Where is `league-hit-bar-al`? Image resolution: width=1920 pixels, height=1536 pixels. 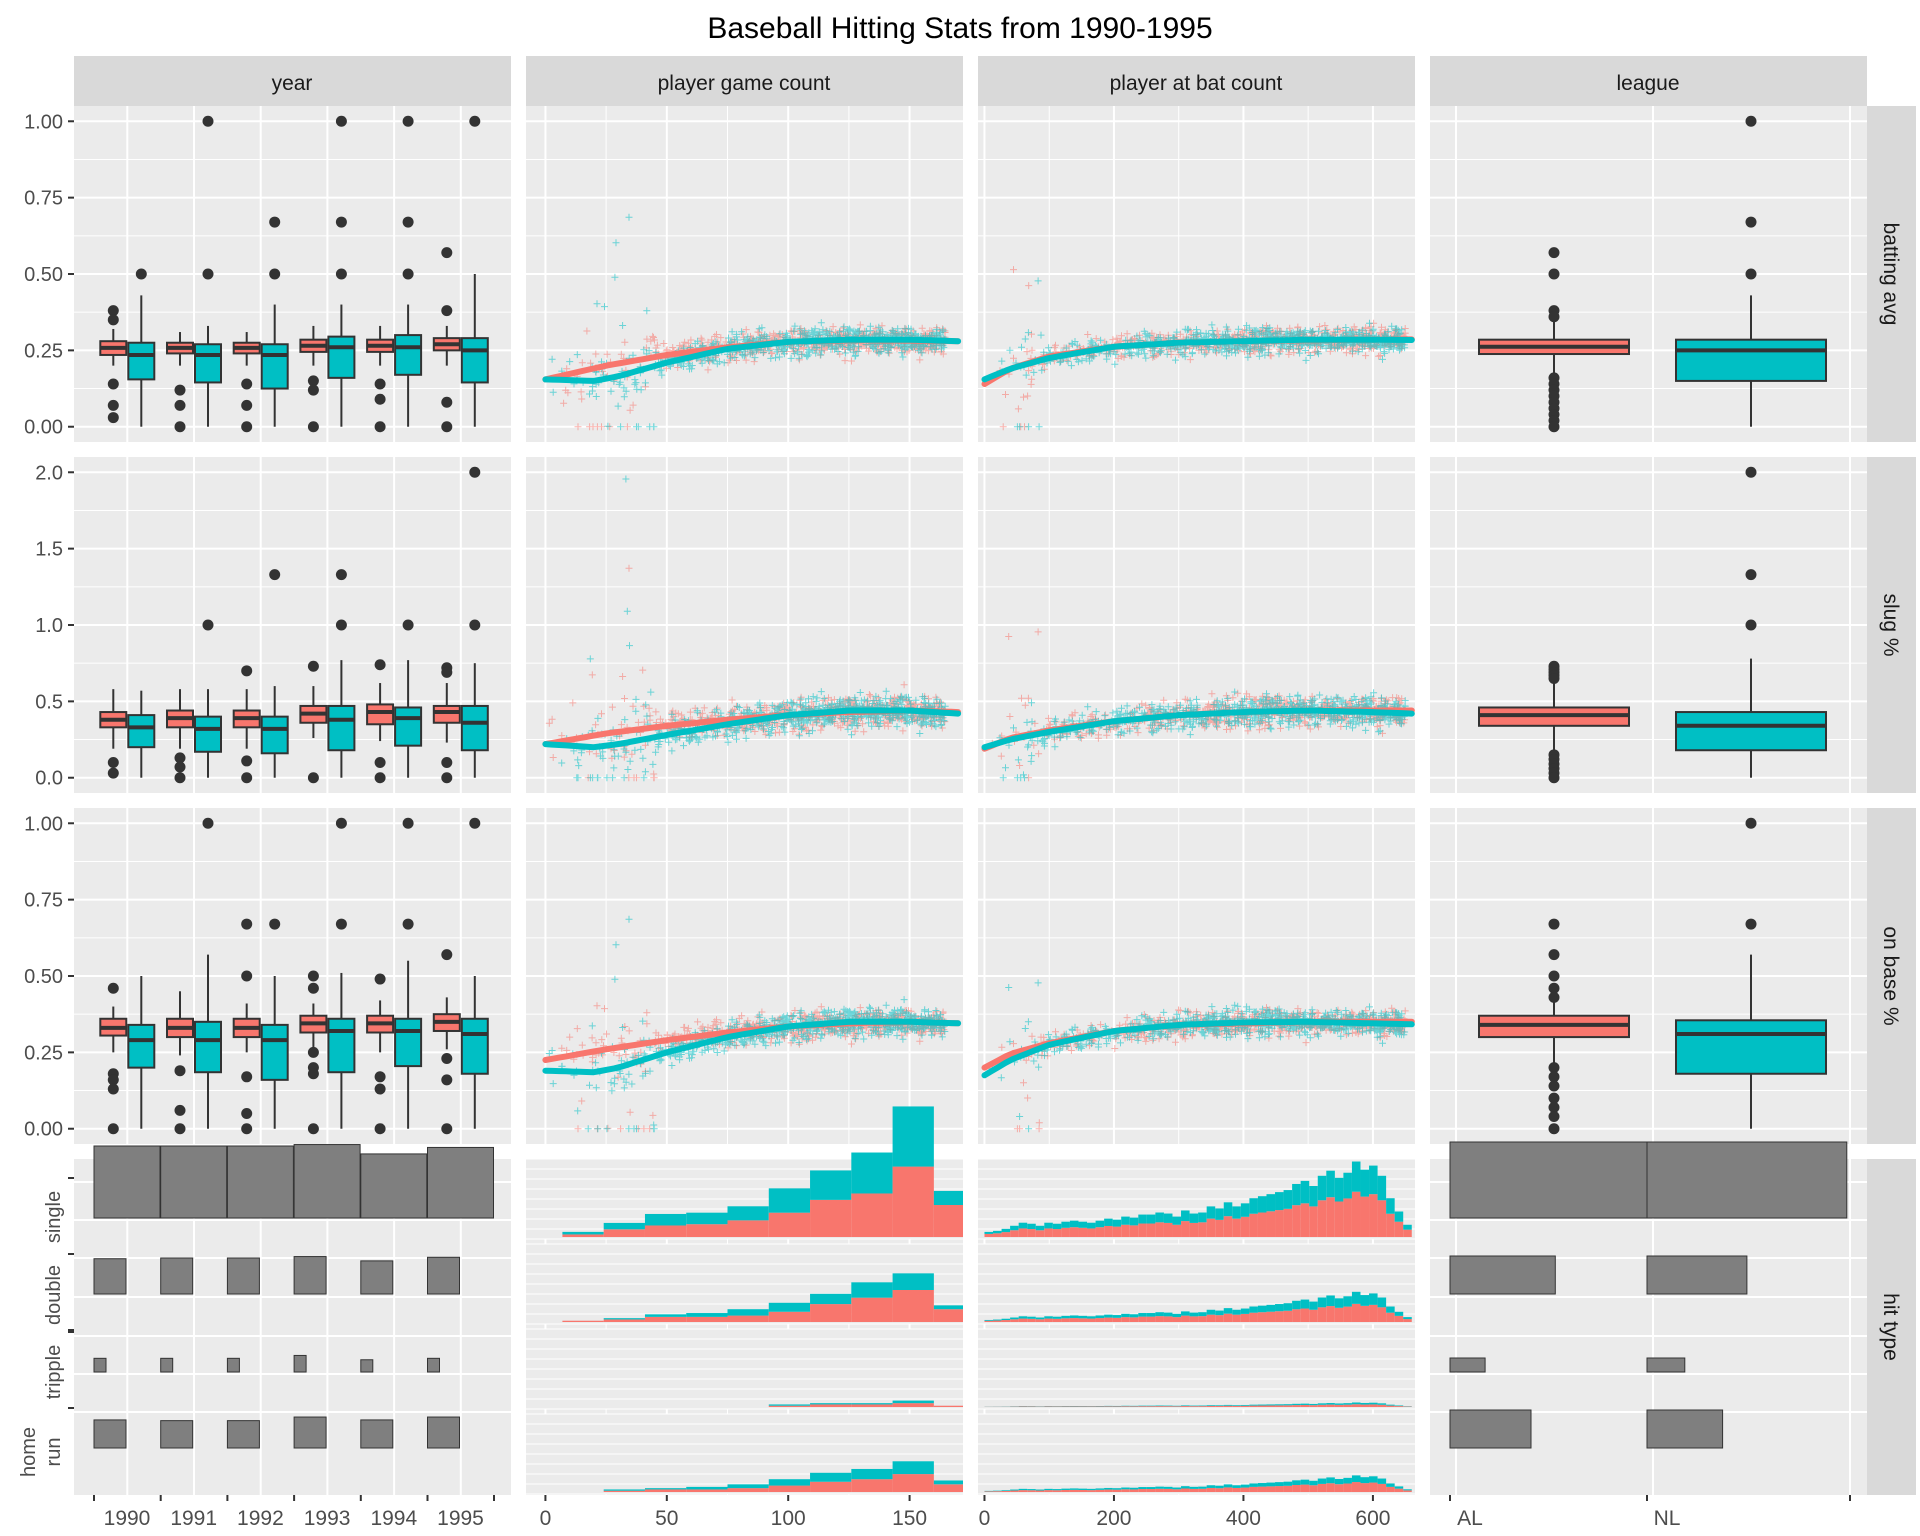
league-hit-bar-al is located at coordinates (1502, 1275).